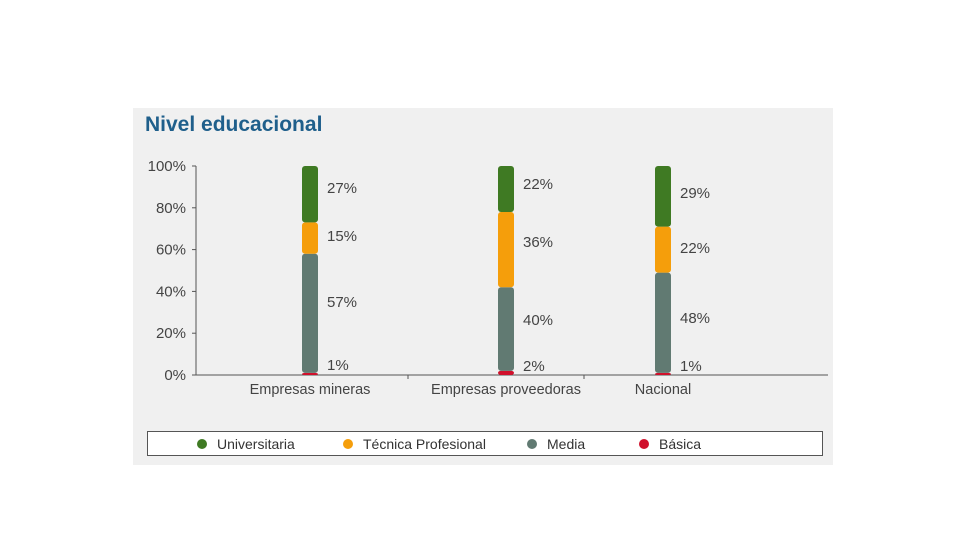 Image resolution: width=960 pixels, height=540 pixels. What do you see at coordinates (171, 291) in the screenshot?
I see `y-tick-label-2: 40%` at bounding box center [171, 291].